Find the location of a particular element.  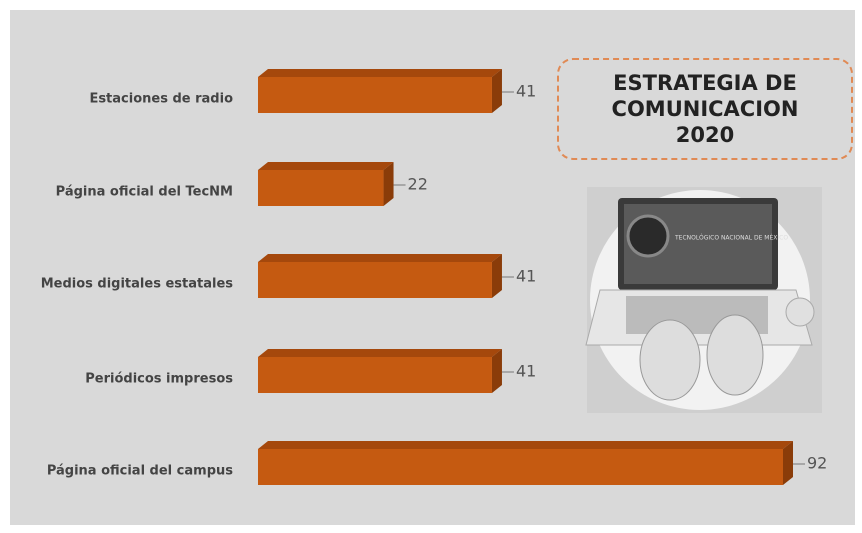

category-label: Página oficial del campus is located at coordinates (140, 471).